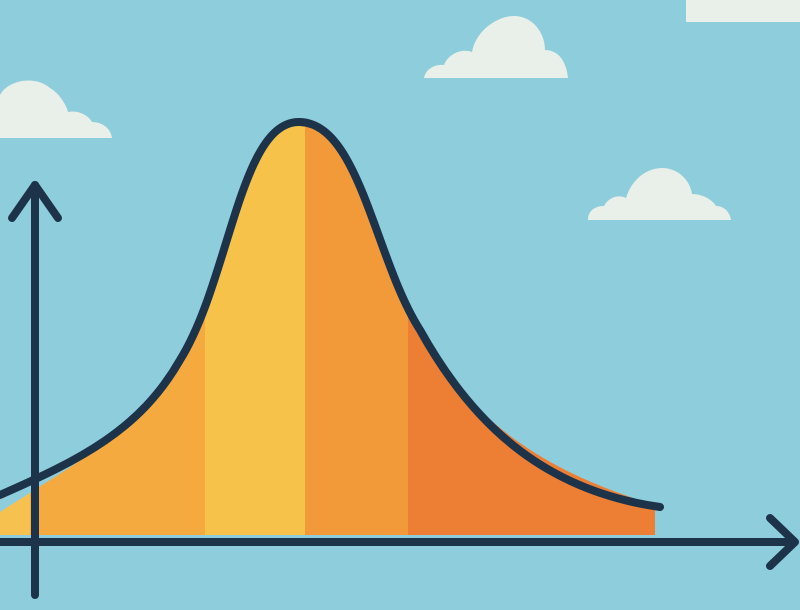 Image resolution: width=800 pixels, height=610 pixels. What do you see at coordinates (56, 109) in the screenshot?
I see `cloud-left` at bounding box center [56, 109].